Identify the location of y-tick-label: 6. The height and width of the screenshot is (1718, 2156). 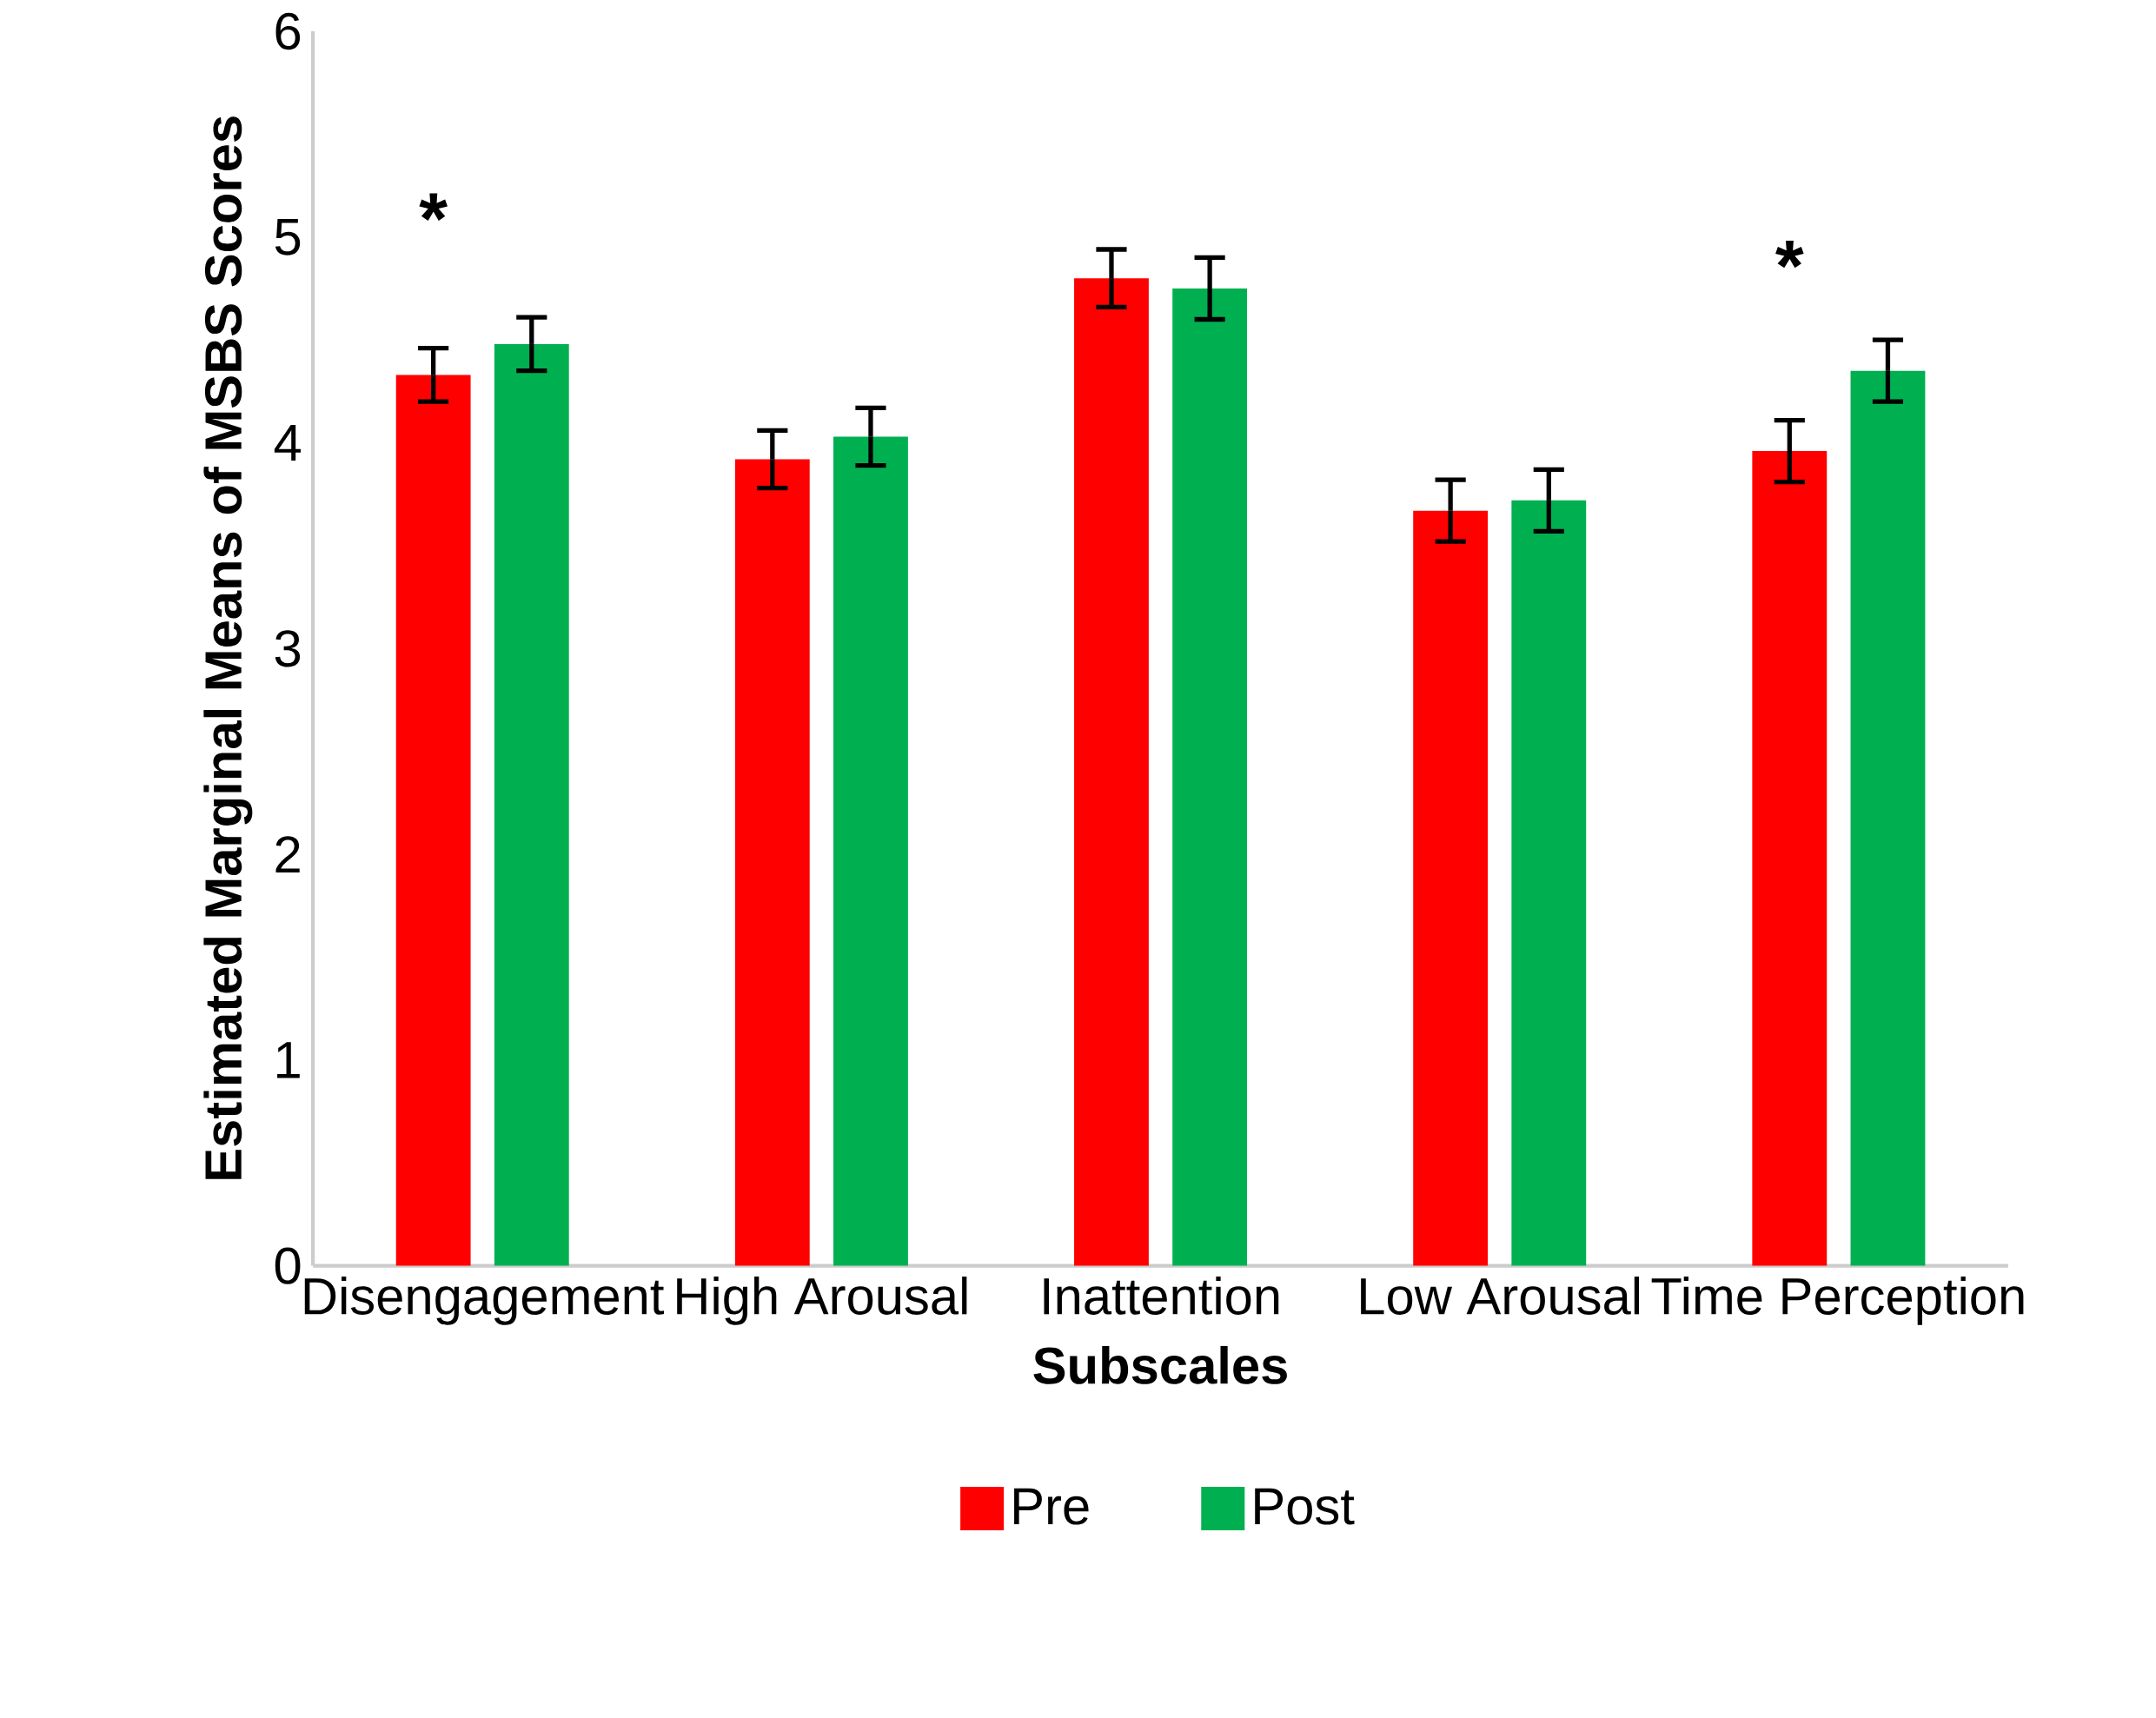
(288, 31).